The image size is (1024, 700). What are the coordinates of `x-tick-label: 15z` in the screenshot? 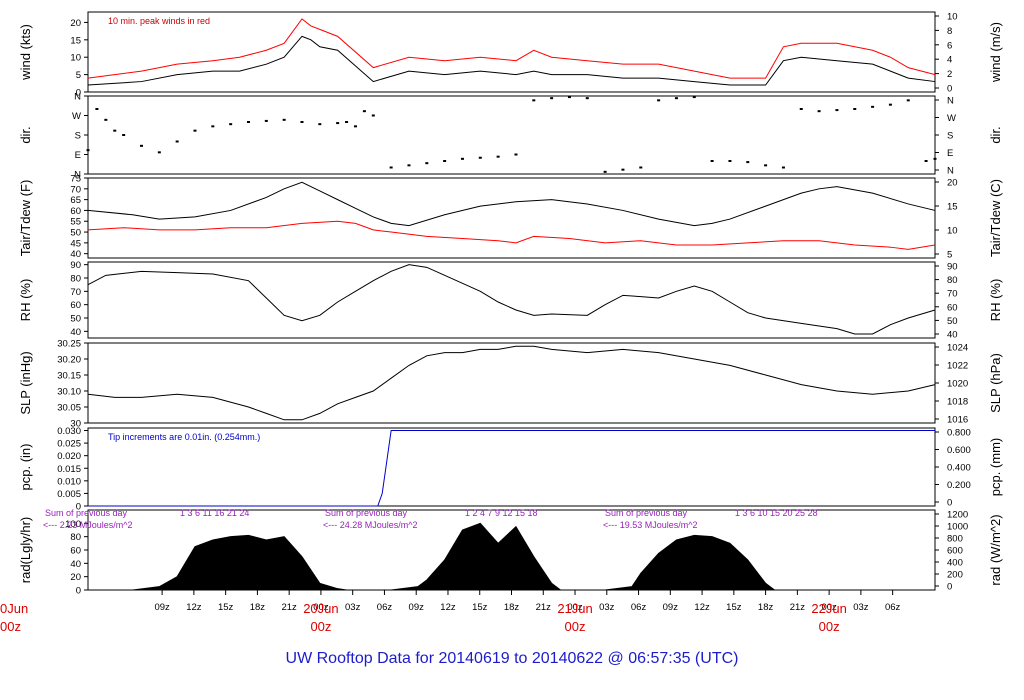 It's located at (480, 607).